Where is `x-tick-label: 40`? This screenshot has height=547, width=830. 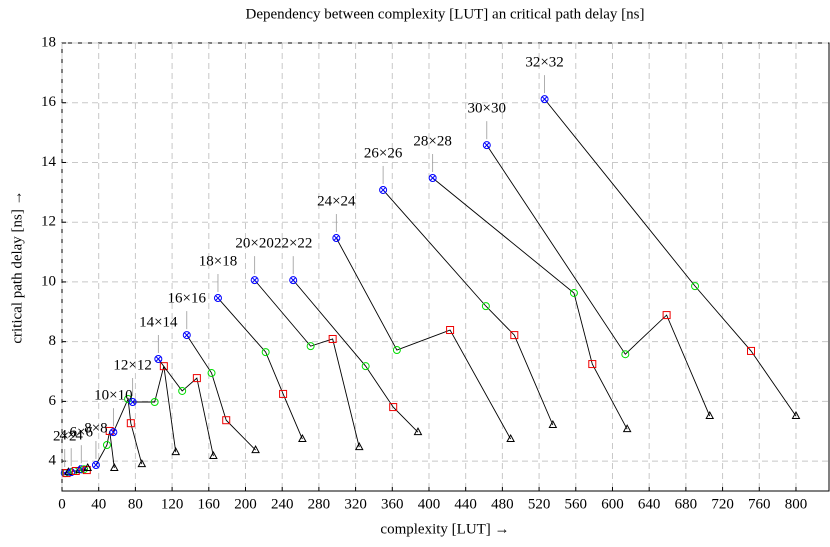
x-tick-label: 40 is located at coordinates (98, 504).